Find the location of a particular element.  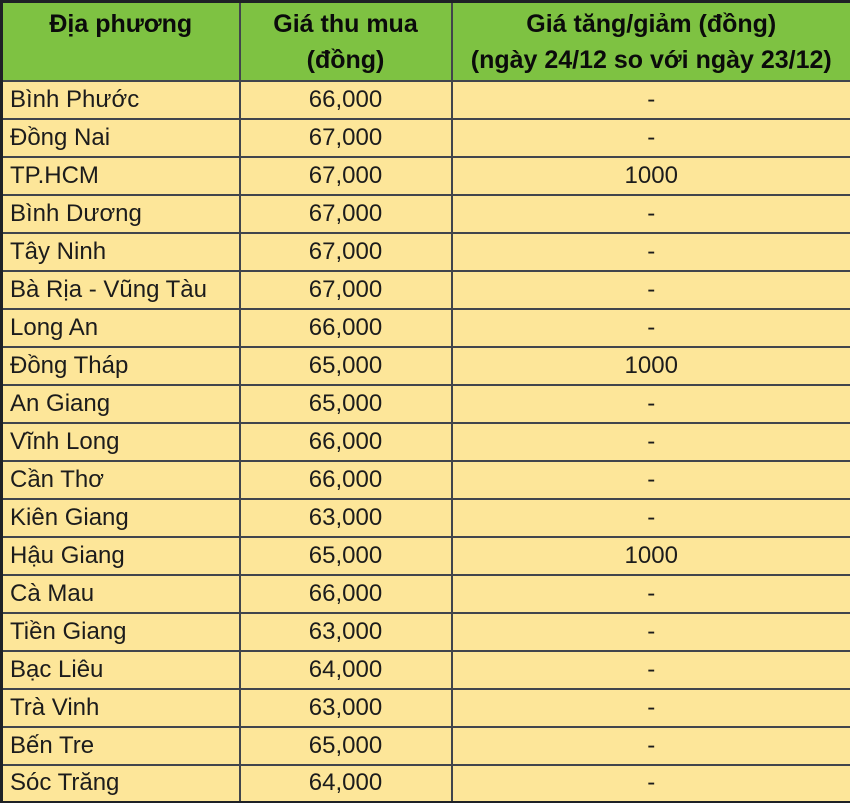

cell-location: Bà Rịa - Vũng Tàu is located at coordinates (120, 289).